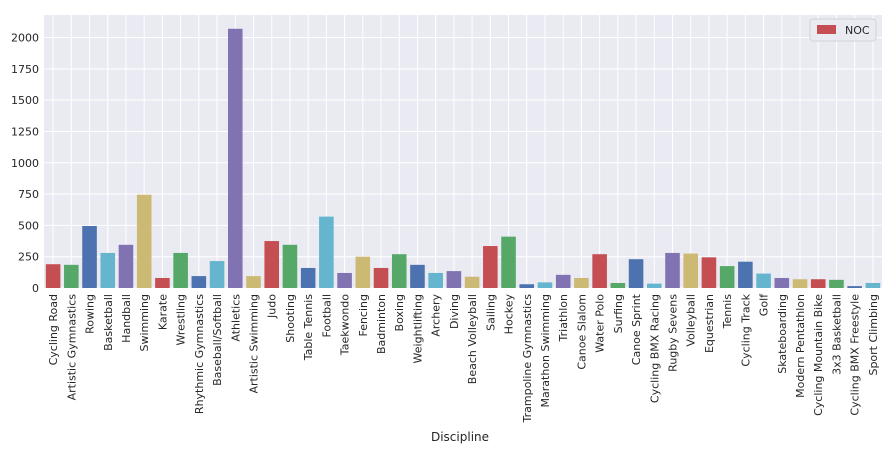 Image resolution: width=896 pixels, height=464 pixels. Describe the element at coordinates (25, 131) in the screenshot. I see `y-tick-label: 1250` at that location.